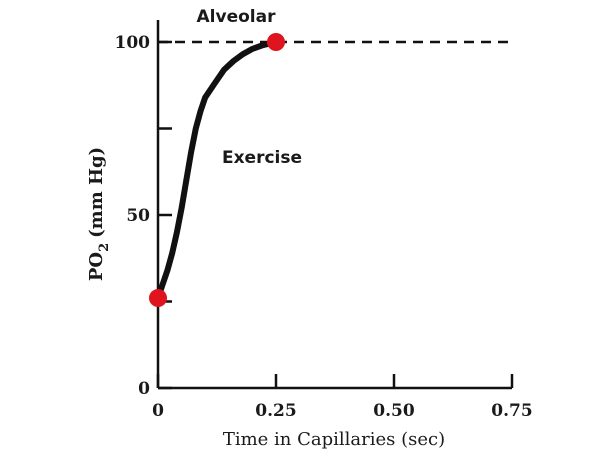 The height and width of the screenshot is (469, 595). I want to click on series-line-exercise, so click(217, 170).